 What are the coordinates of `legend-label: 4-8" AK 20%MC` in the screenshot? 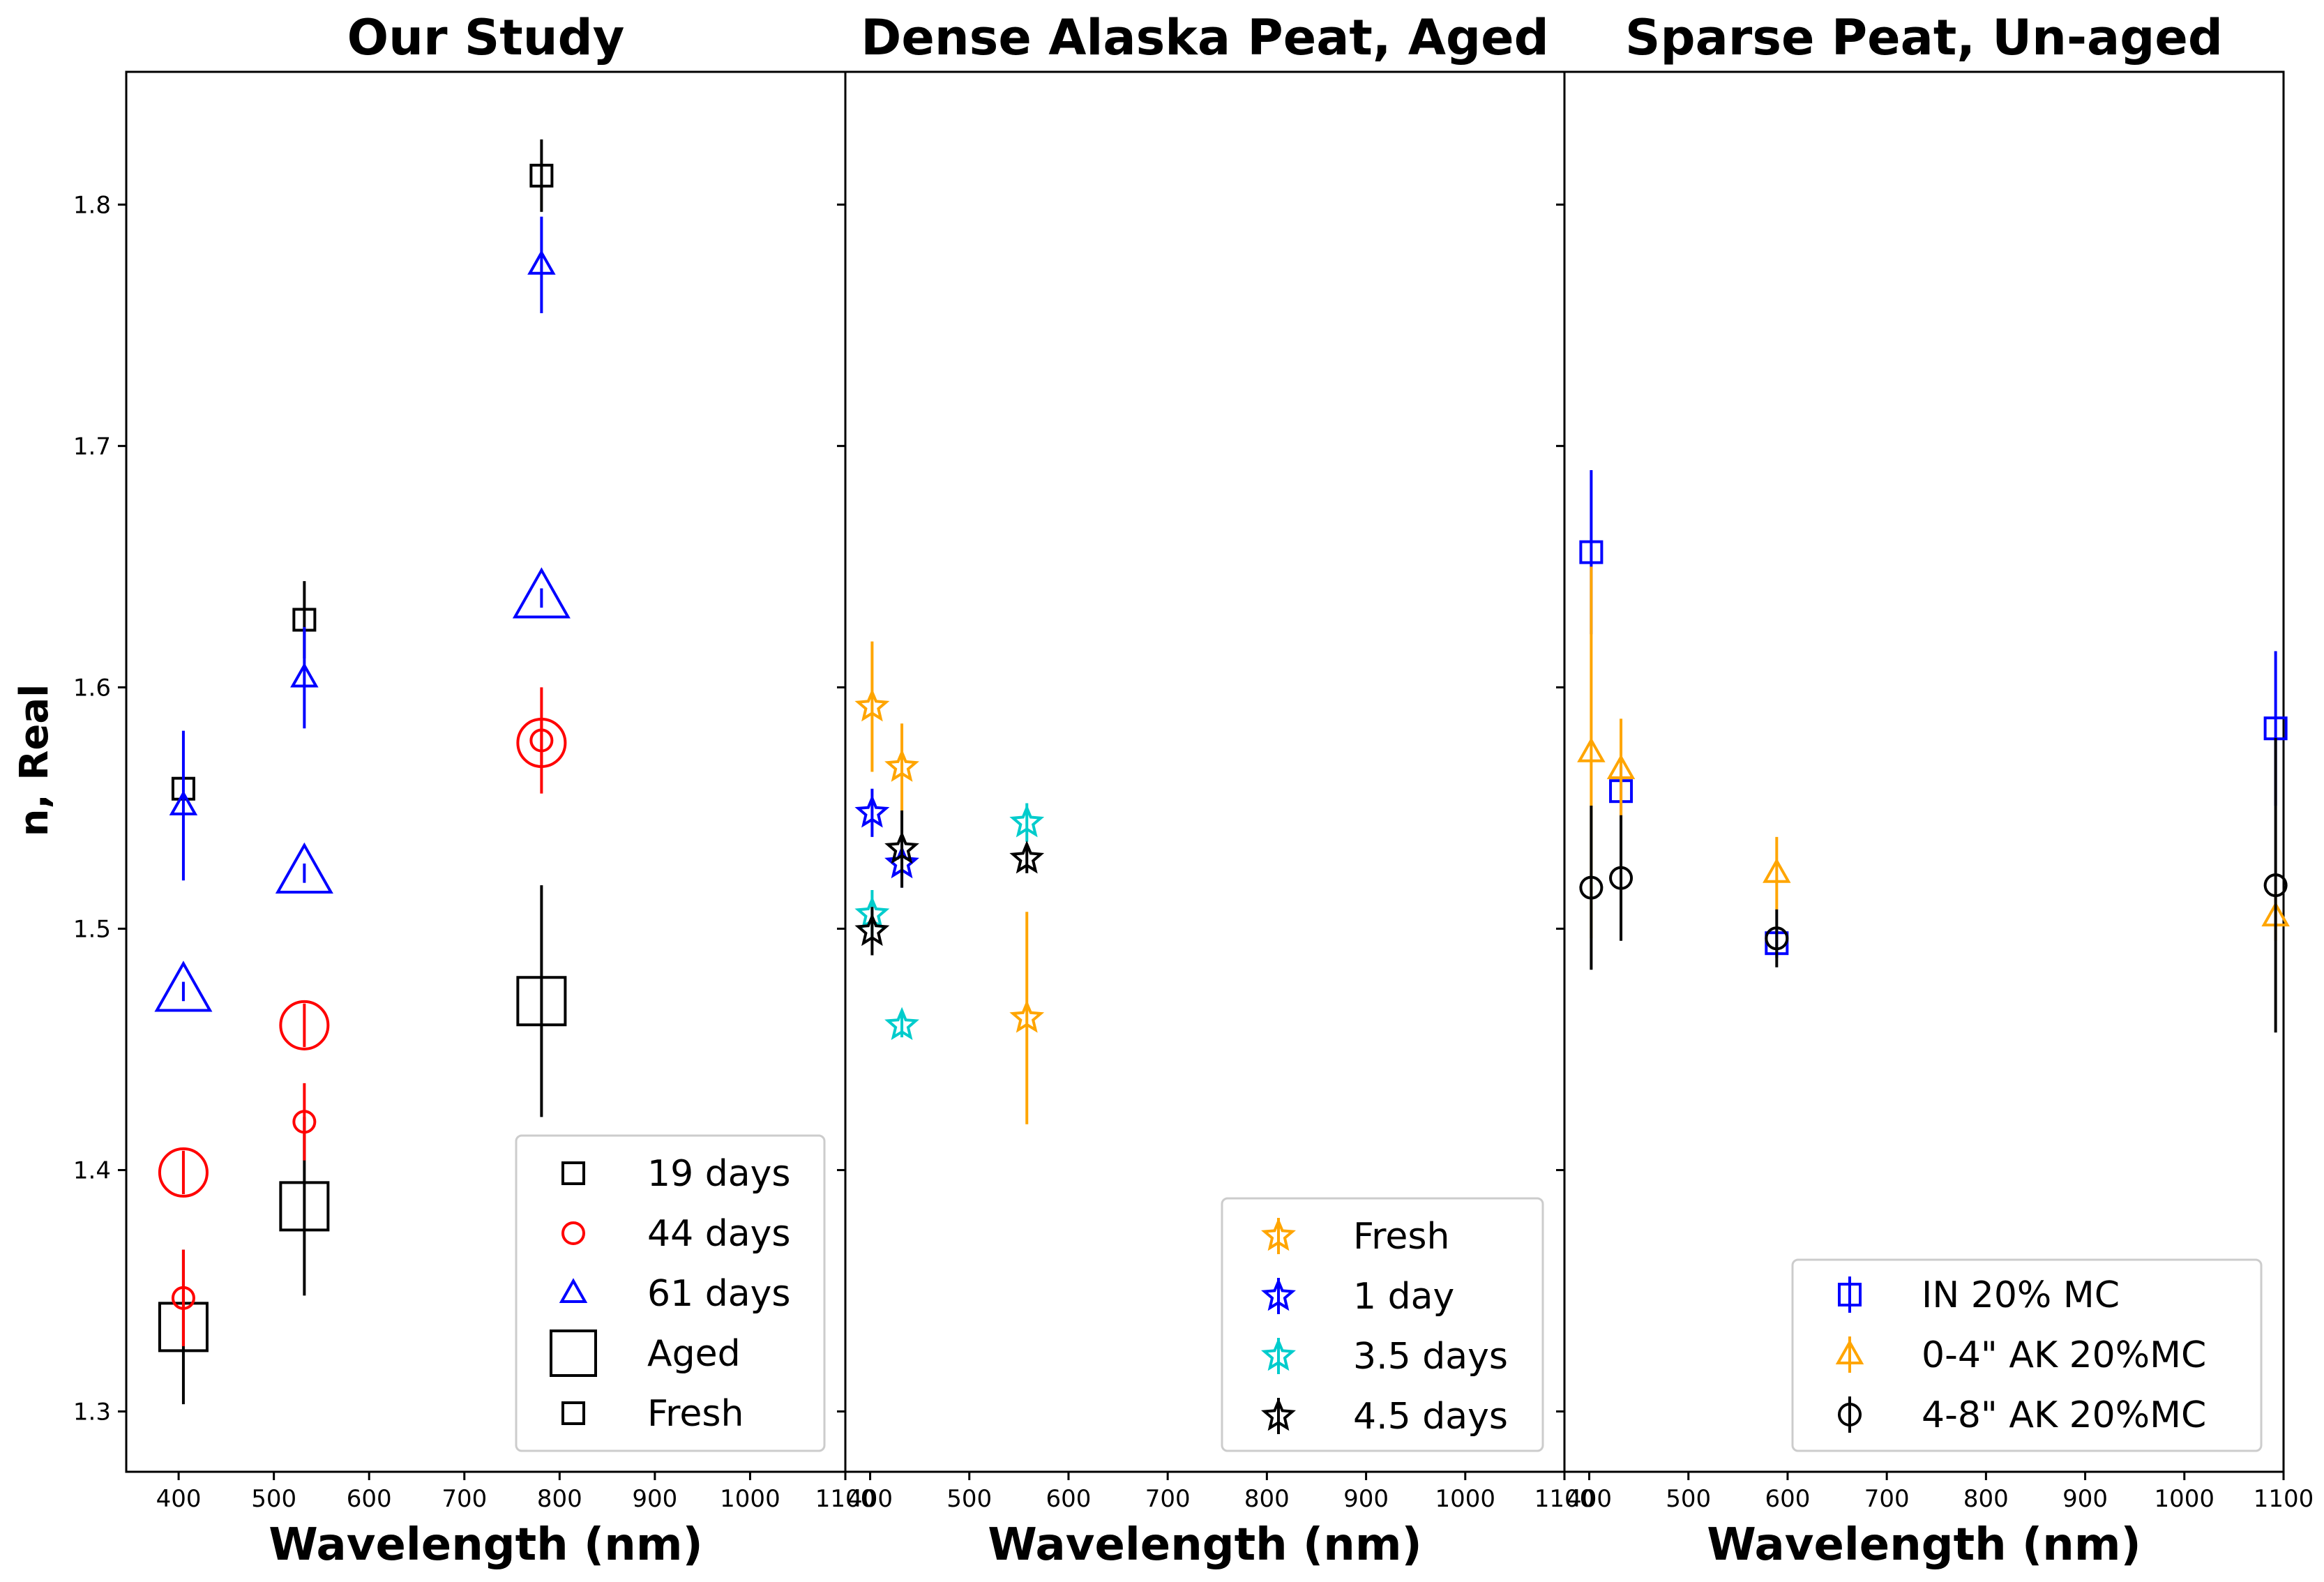 It's located at (2064, 1415).